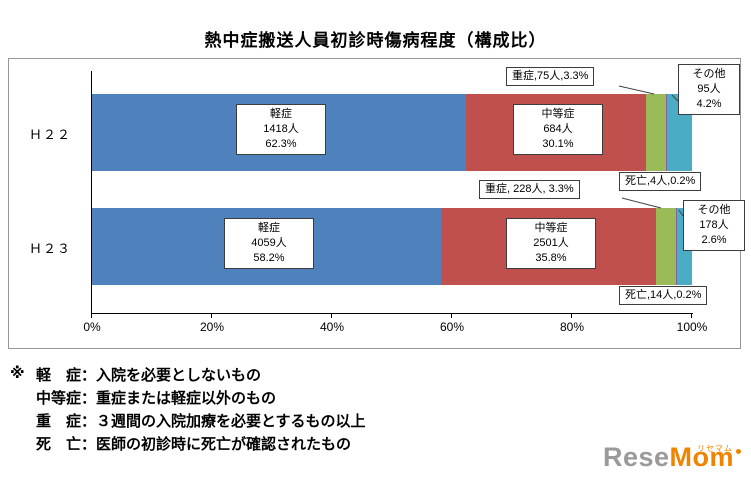  Describe the element at coordinates (332, 327) in the screenshot. I see `x-tick-label: 40%` at that location.